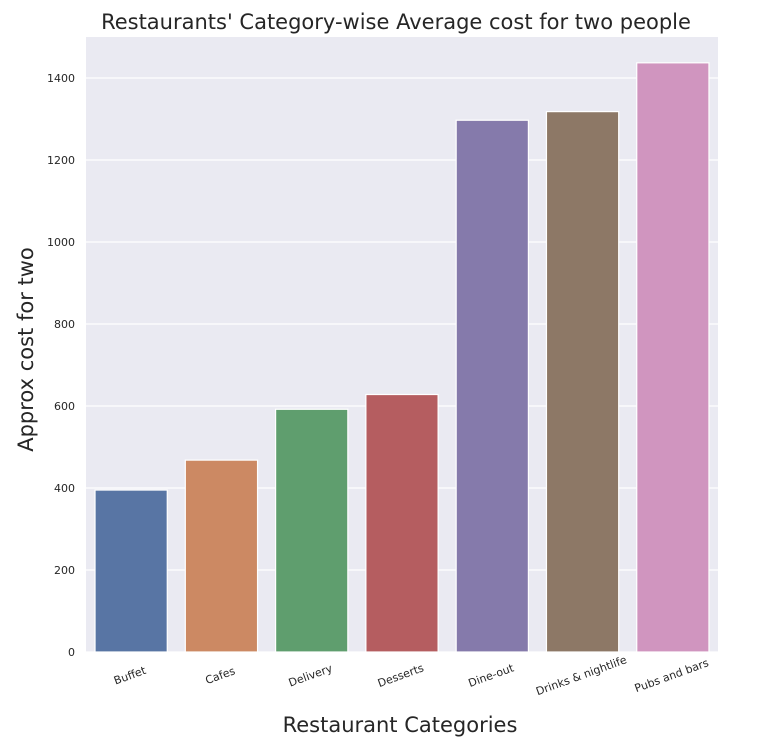 The height and width of the screenshot is (743, 772). I want to click on x-axis-label: Restaurant Categories, so click(400, 725).